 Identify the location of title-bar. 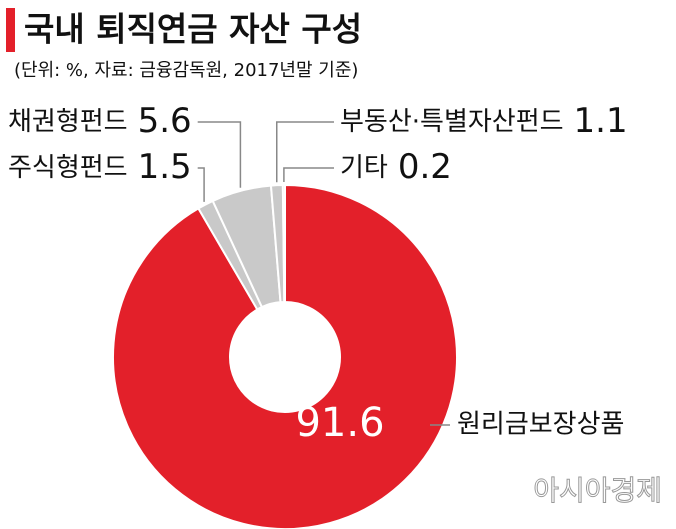
(10, 30).